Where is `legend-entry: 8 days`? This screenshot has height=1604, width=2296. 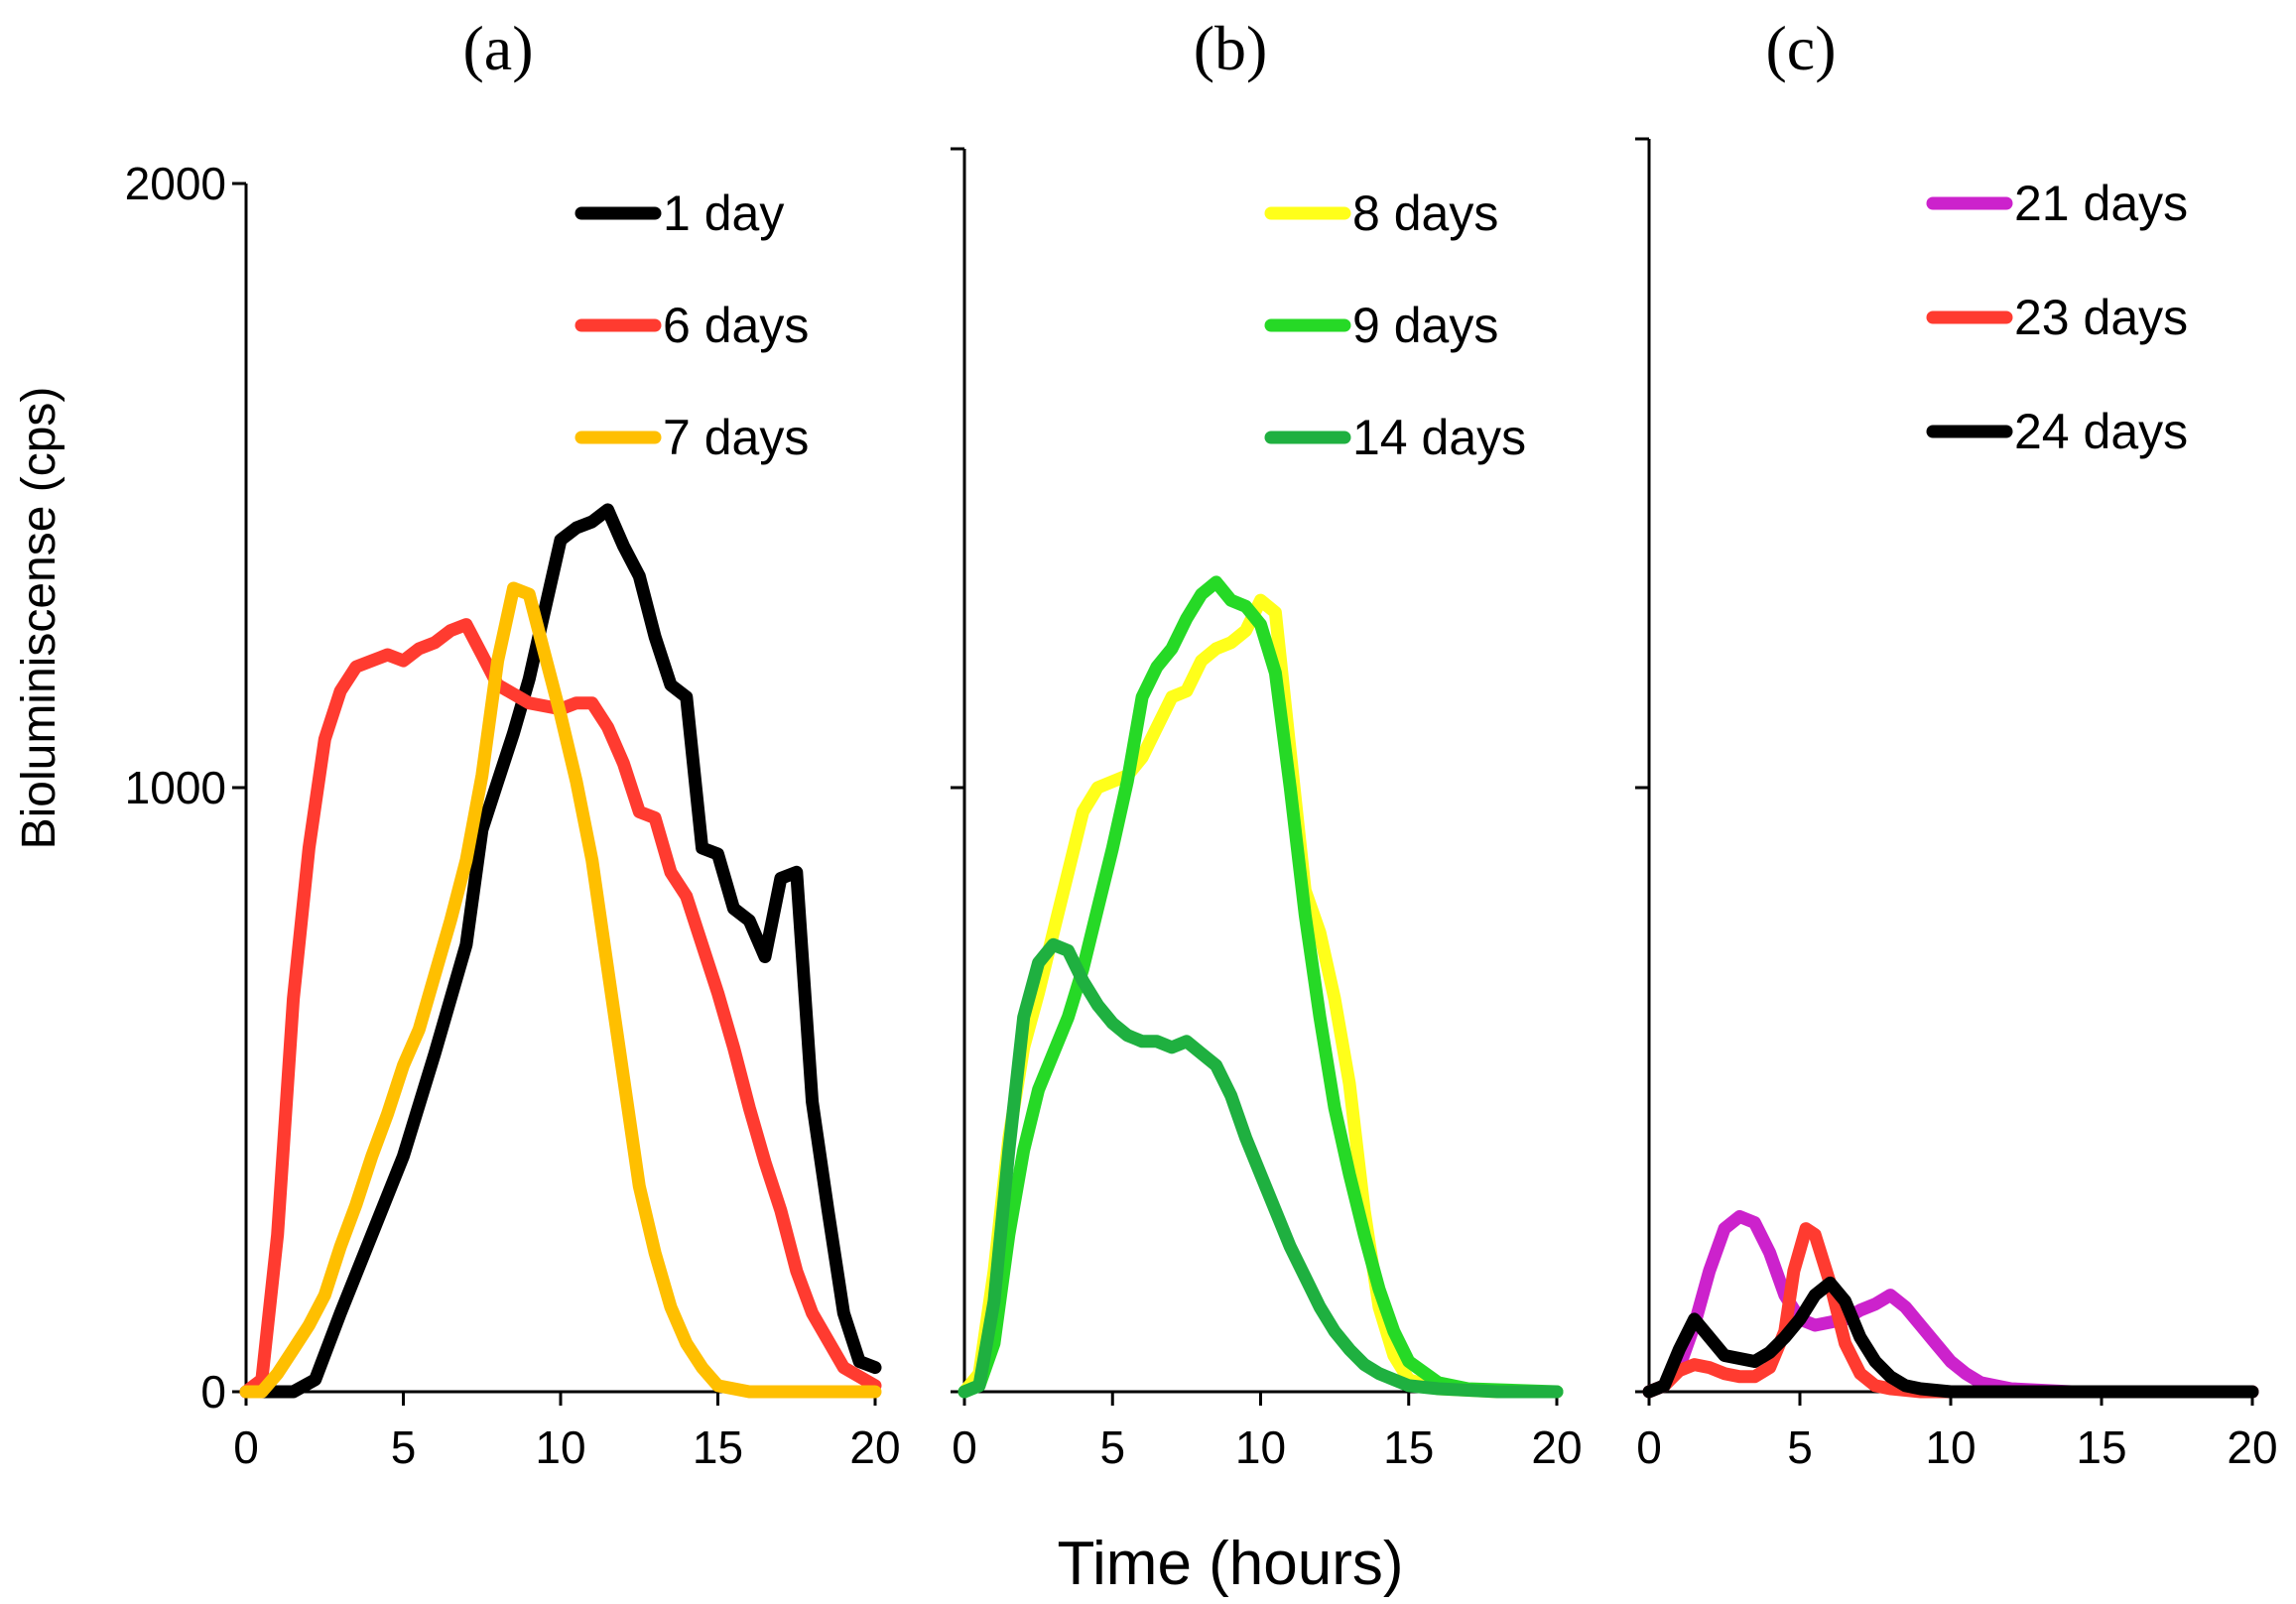
legend-entry: 8 days is located at coordinates (1425, 213).